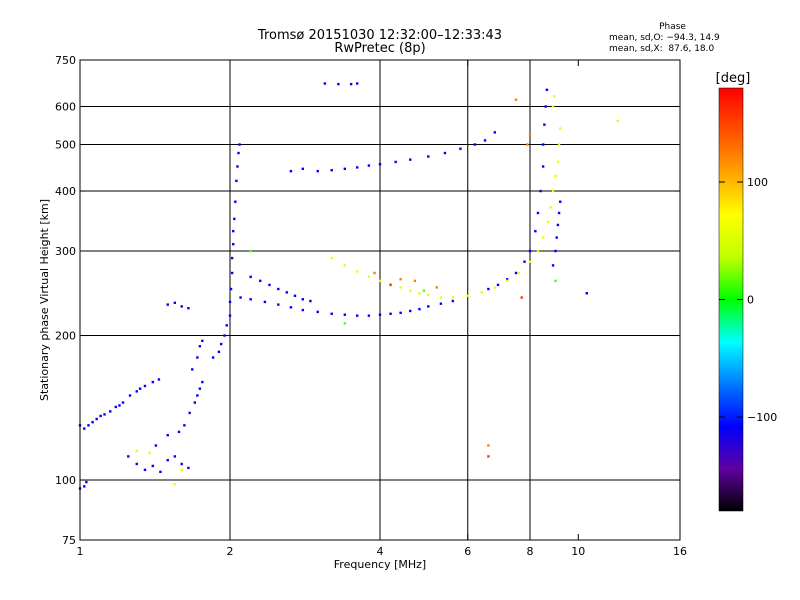 This screenshot has height=600, width=800. I want to click on x-tick-label: 16, so click(680, 551).